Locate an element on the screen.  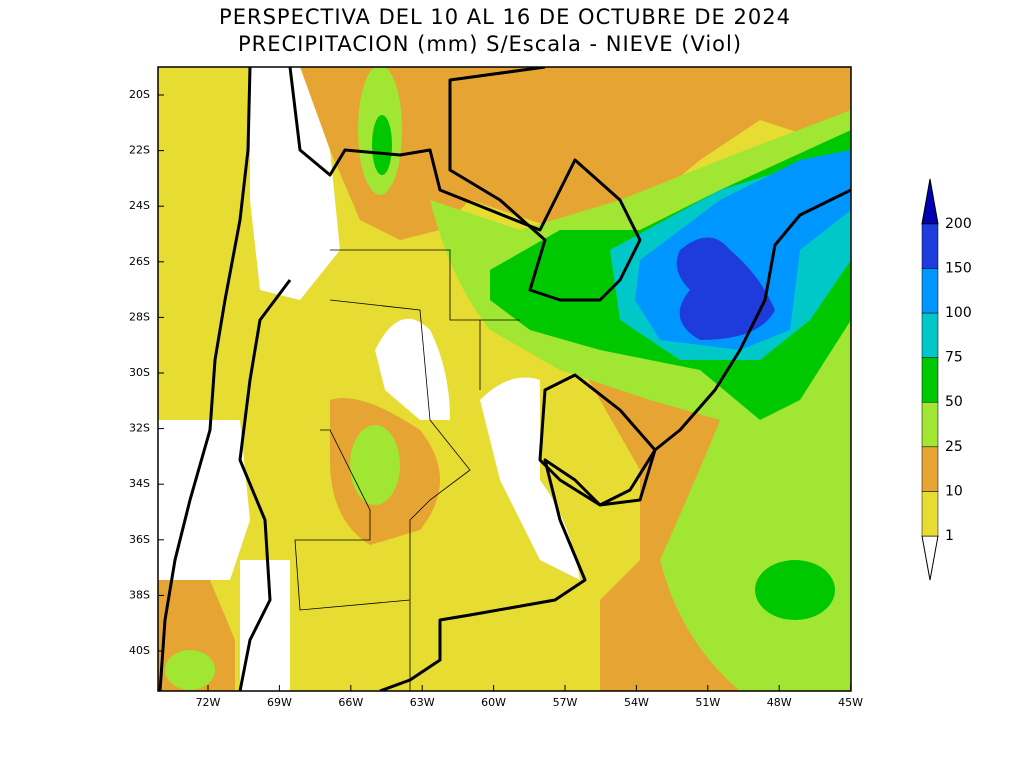
lat-label: 36S is located at coordinates (139, 539).